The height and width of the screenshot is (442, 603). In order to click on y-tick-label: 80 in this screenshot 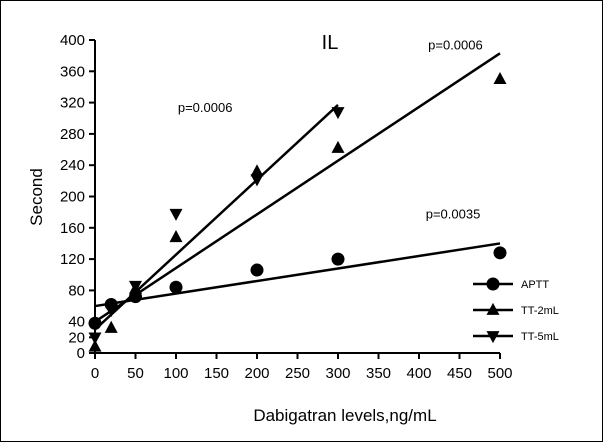, I will do `click(76, 290)`.